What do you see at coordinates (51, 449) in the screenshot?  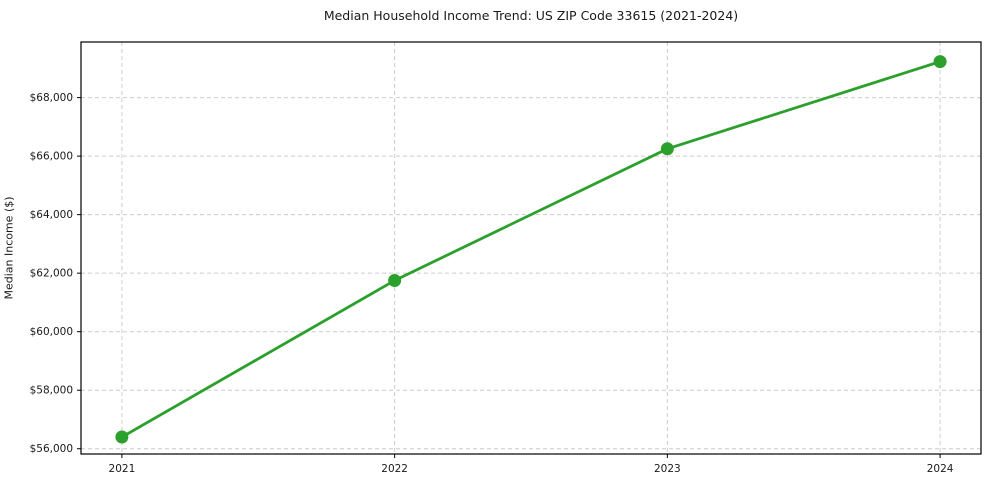 I see `y-tick-label: $56,000` at bounding box center [51, 449].